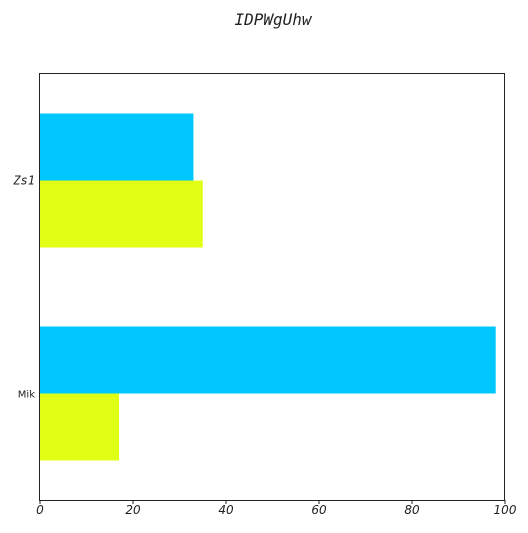 The width and height of the screenshot is (528, 533). What do you see at coordinates (40, 510) in the screenshot?
I see `x-tick-label: 0` at bounding box center [40, 510].